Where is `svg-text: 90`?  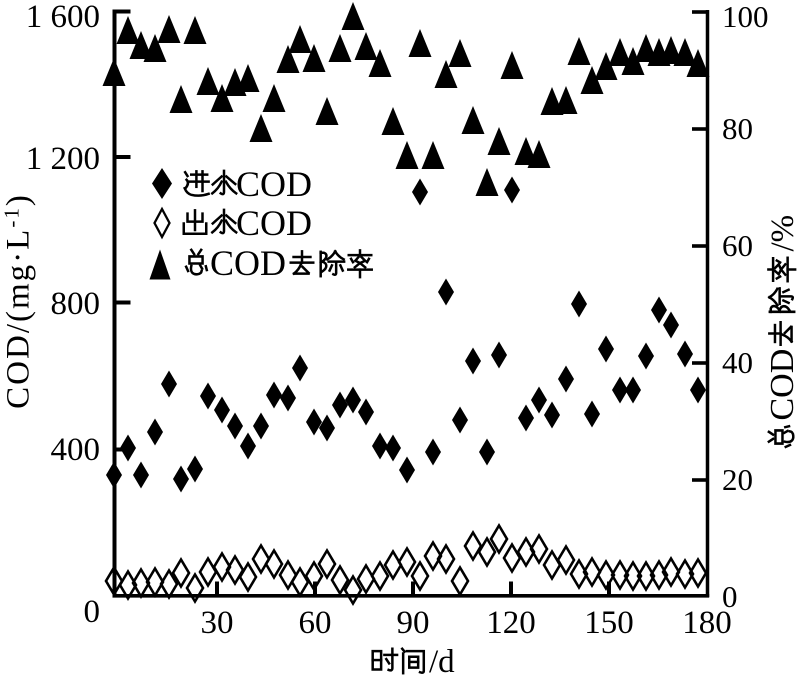
svg-text: 90 is located at coordinates (413, 623).